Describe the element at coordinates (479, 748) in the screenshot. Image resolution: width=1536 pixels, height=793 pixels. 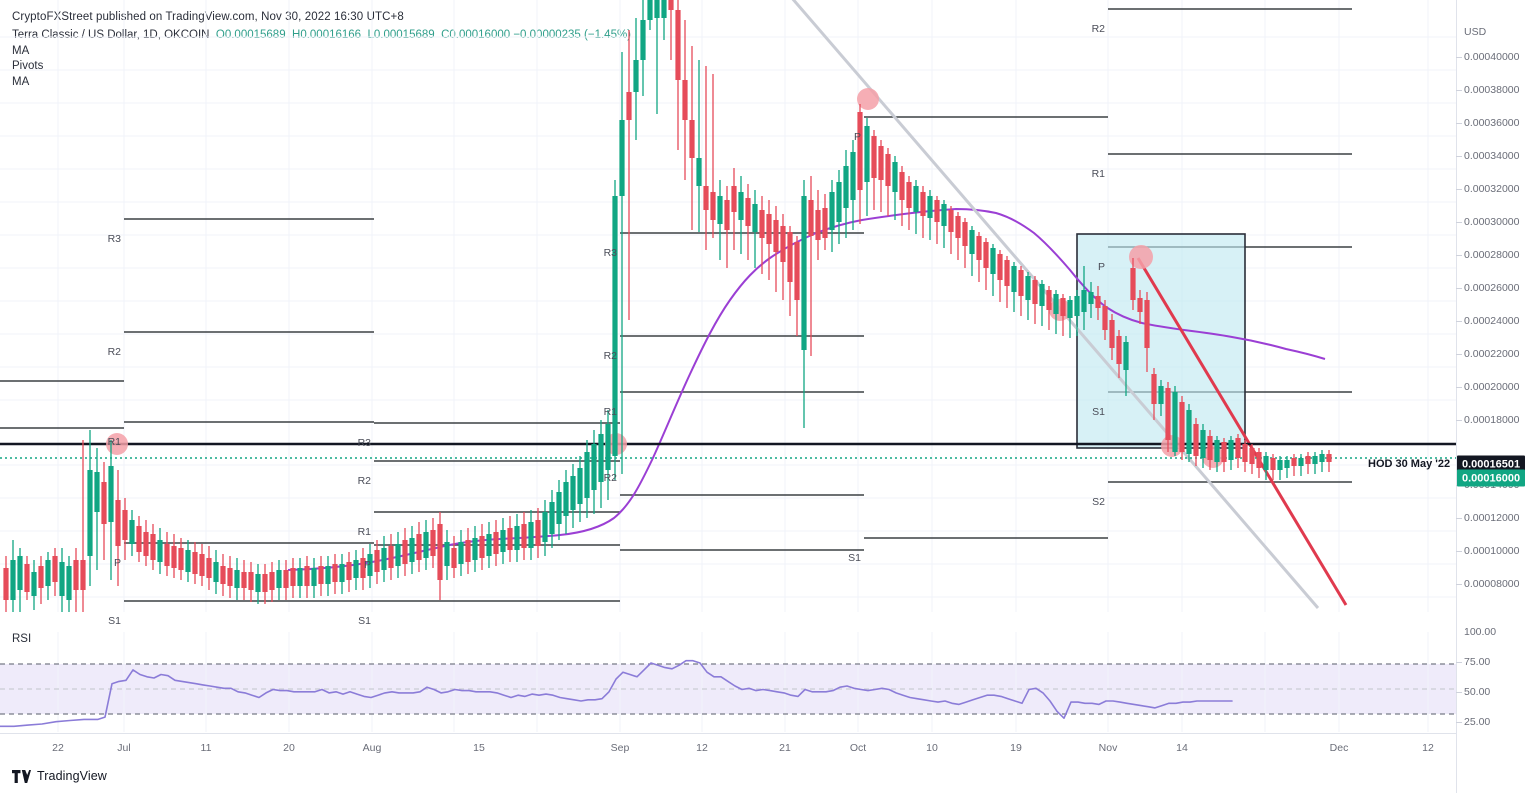
I see `time-label: 15` at that location.